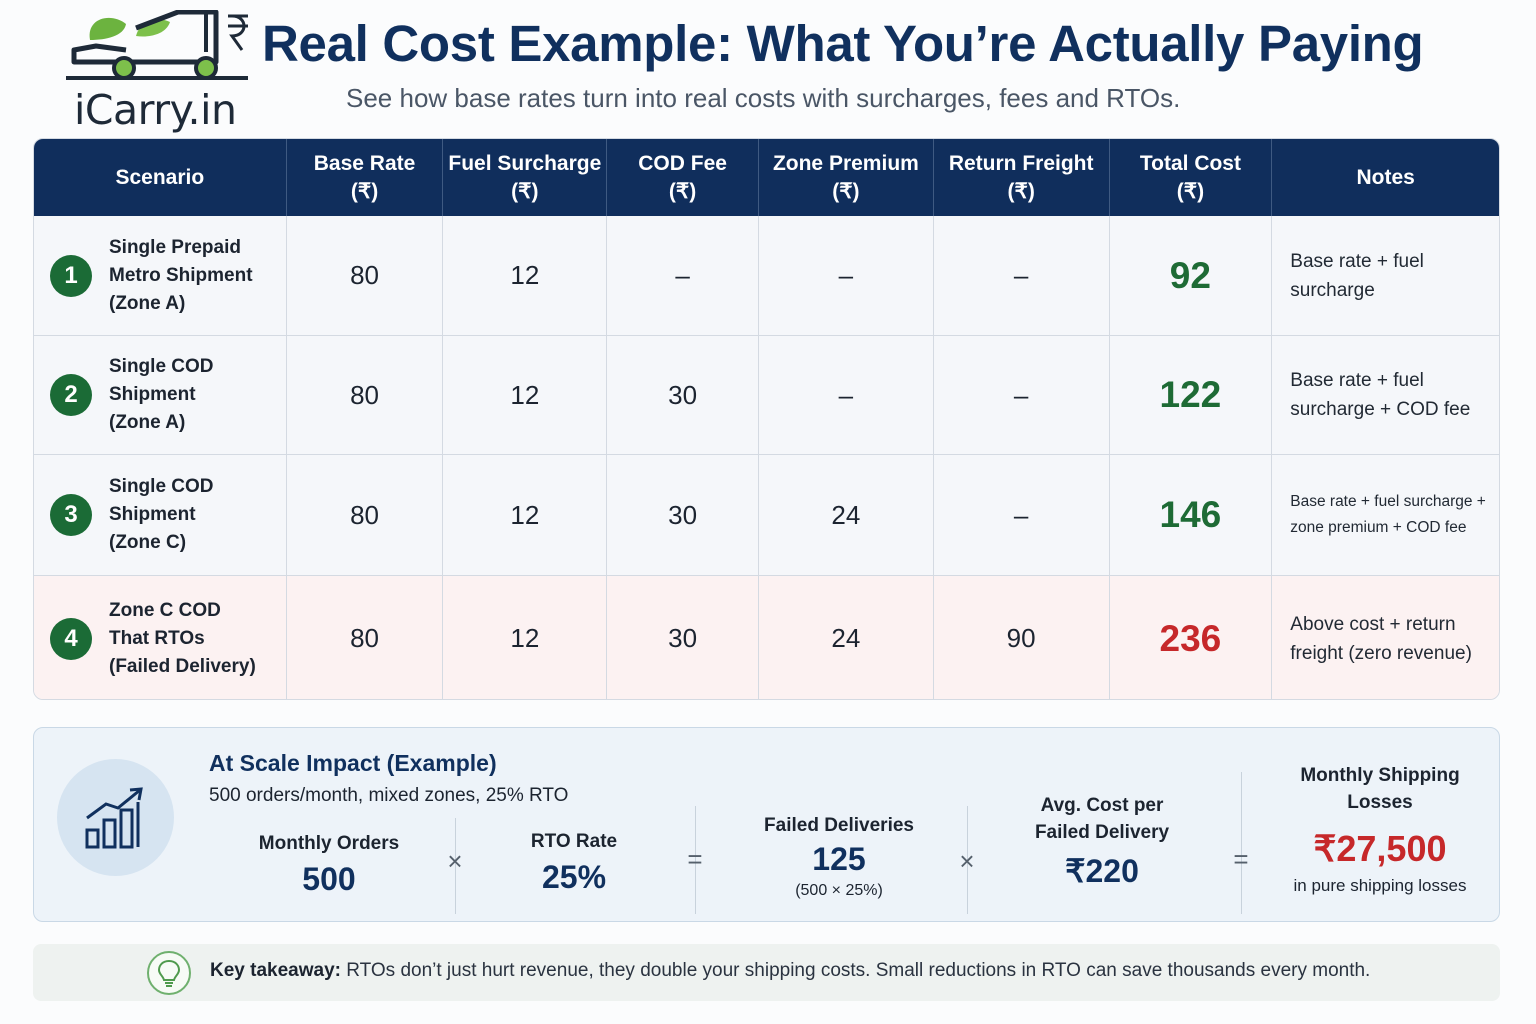 The width and height of the screenshot is (1536, 1024). Describe the element at coordinates (1102, 871) in the screenshot. I see `metric-value: ₹220` at that location.